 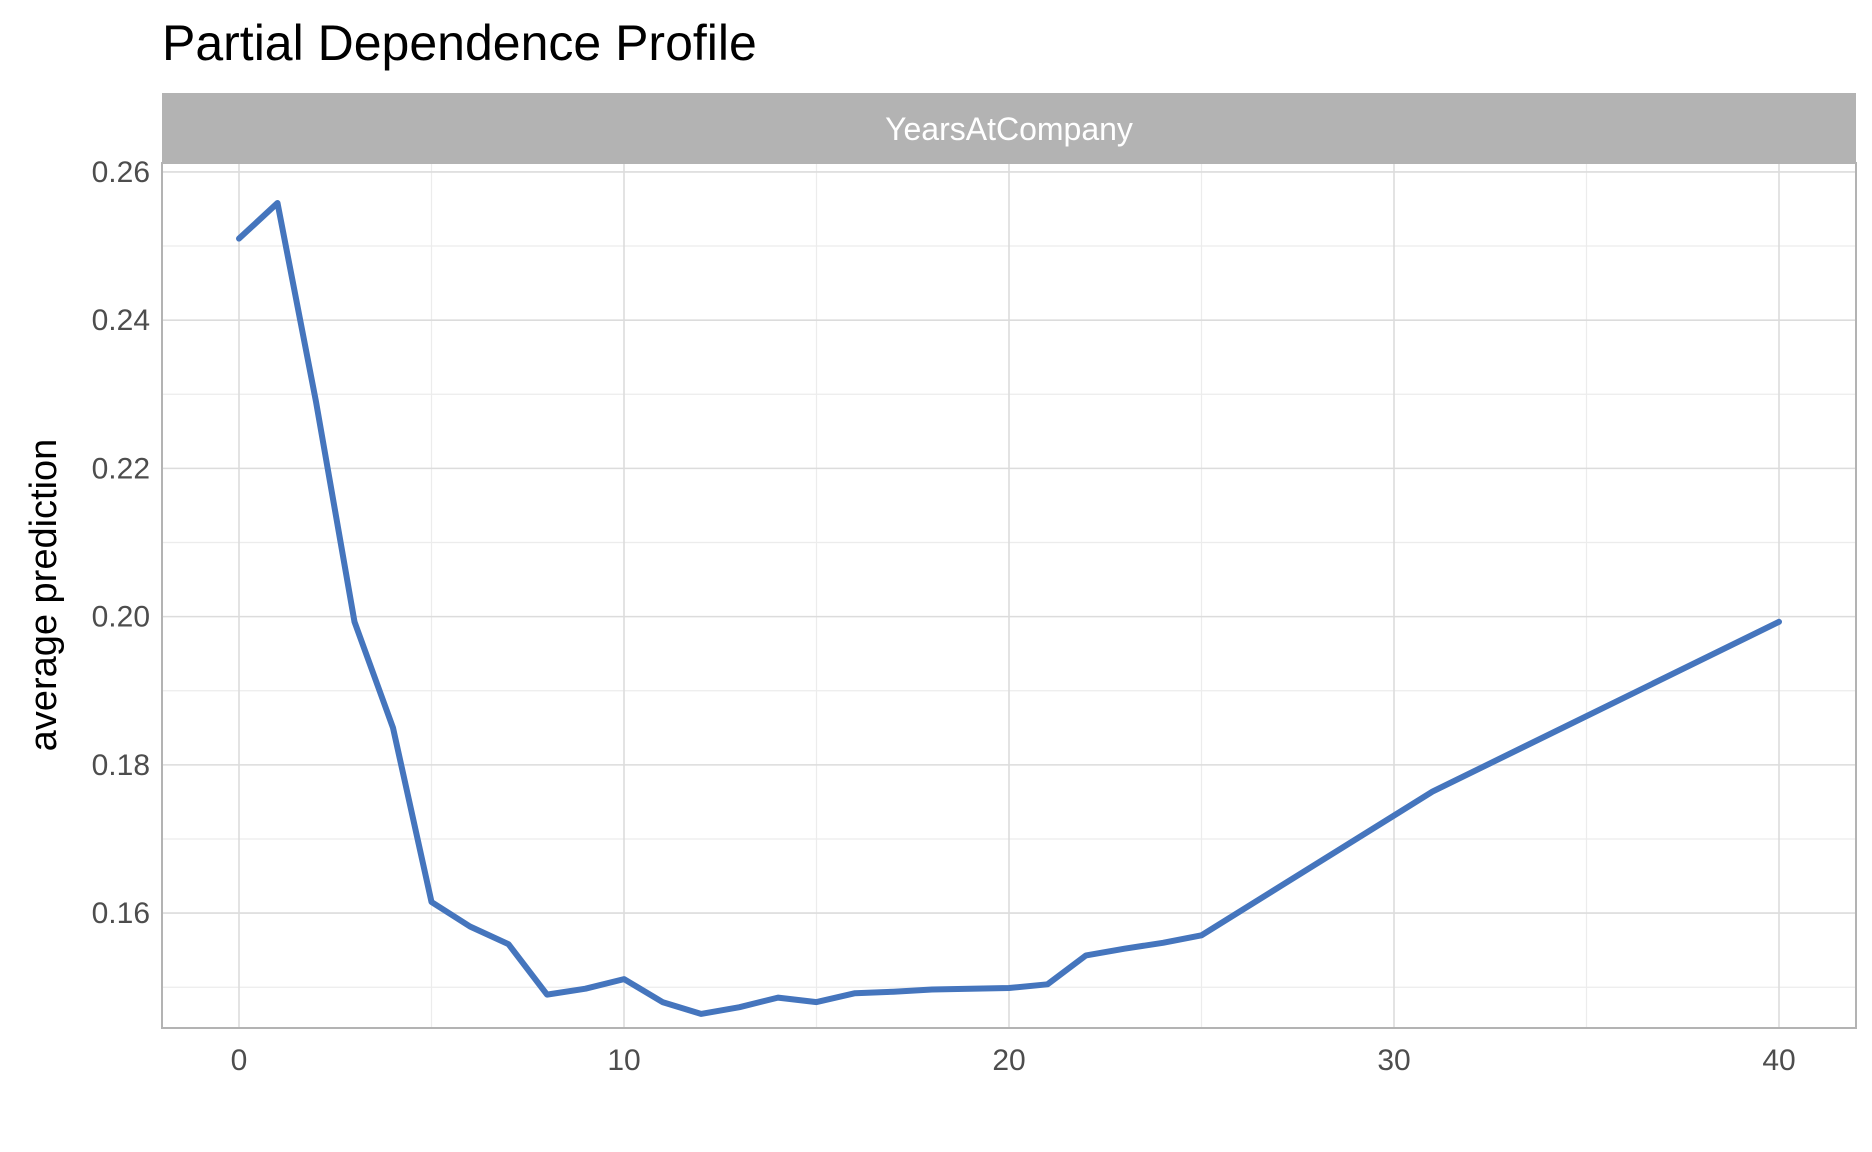 I want to click on y-tick-label: 0.16, so click(x=121, y=913).